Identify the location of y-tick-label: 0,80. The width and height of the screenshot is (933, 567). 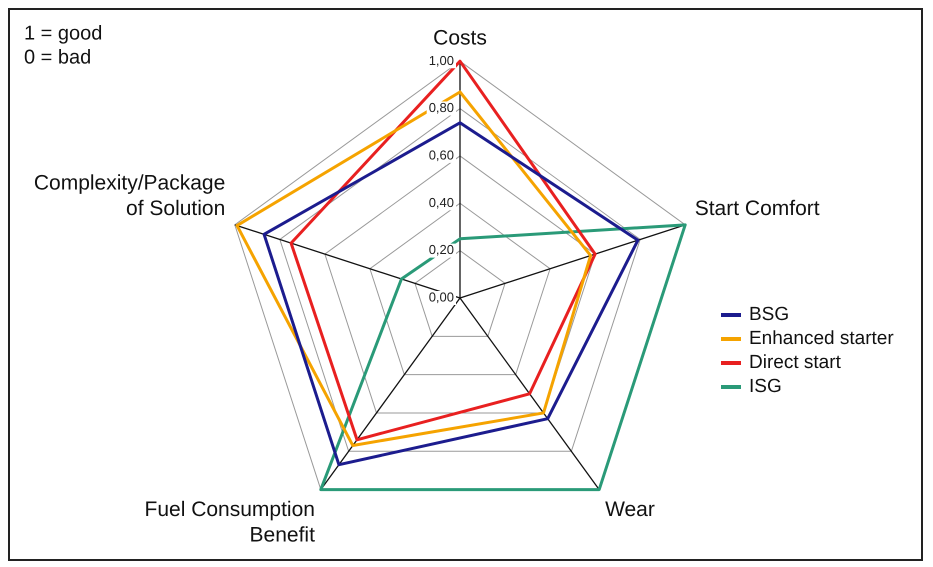
(441, 108).